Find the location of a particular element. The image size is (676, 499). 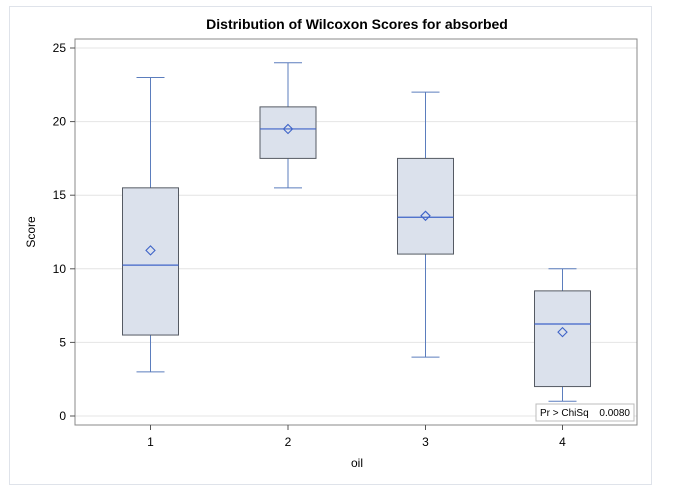

y-axis: 0 5 10 15 20 25 is located at coordinates (64, 232).